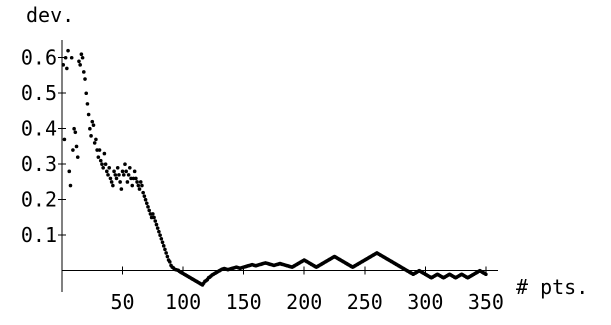 The image size is (611, 325). Describe the element at coordinates (39, 58) in the screenshot. I see `y-tick-label-0.6: 0.6` at that location.